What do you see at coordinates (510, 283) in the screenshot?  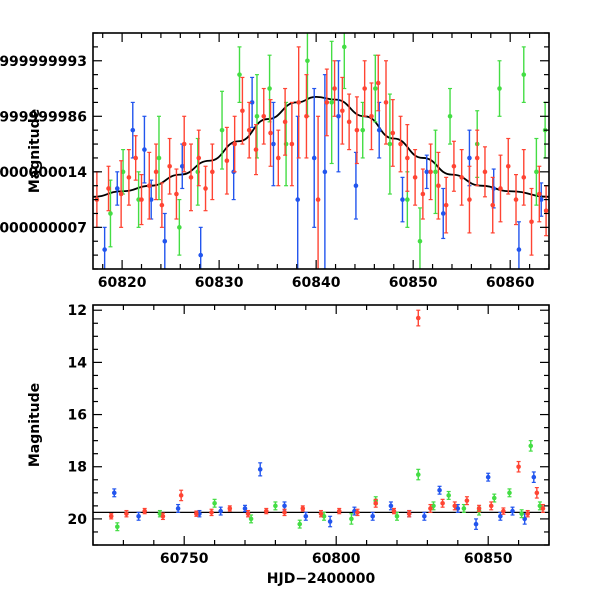 I see `x-tick-label: 60860` at bounding box center [510, 283].